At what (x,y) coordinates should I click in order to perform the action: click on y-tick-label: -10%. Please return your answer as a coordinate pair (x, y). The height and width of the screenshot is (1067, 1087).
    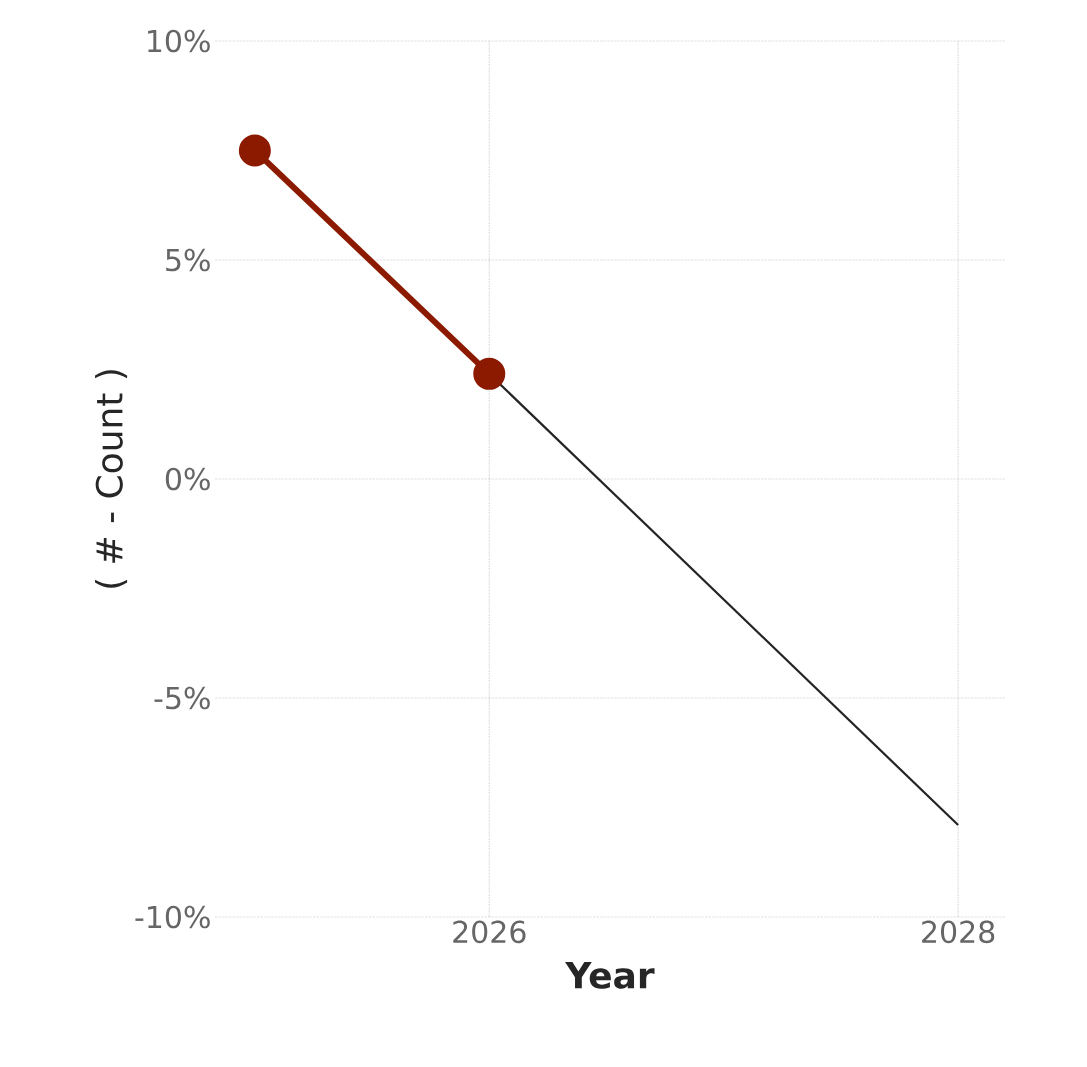
    Looking at the image, I should click on (172, 917).